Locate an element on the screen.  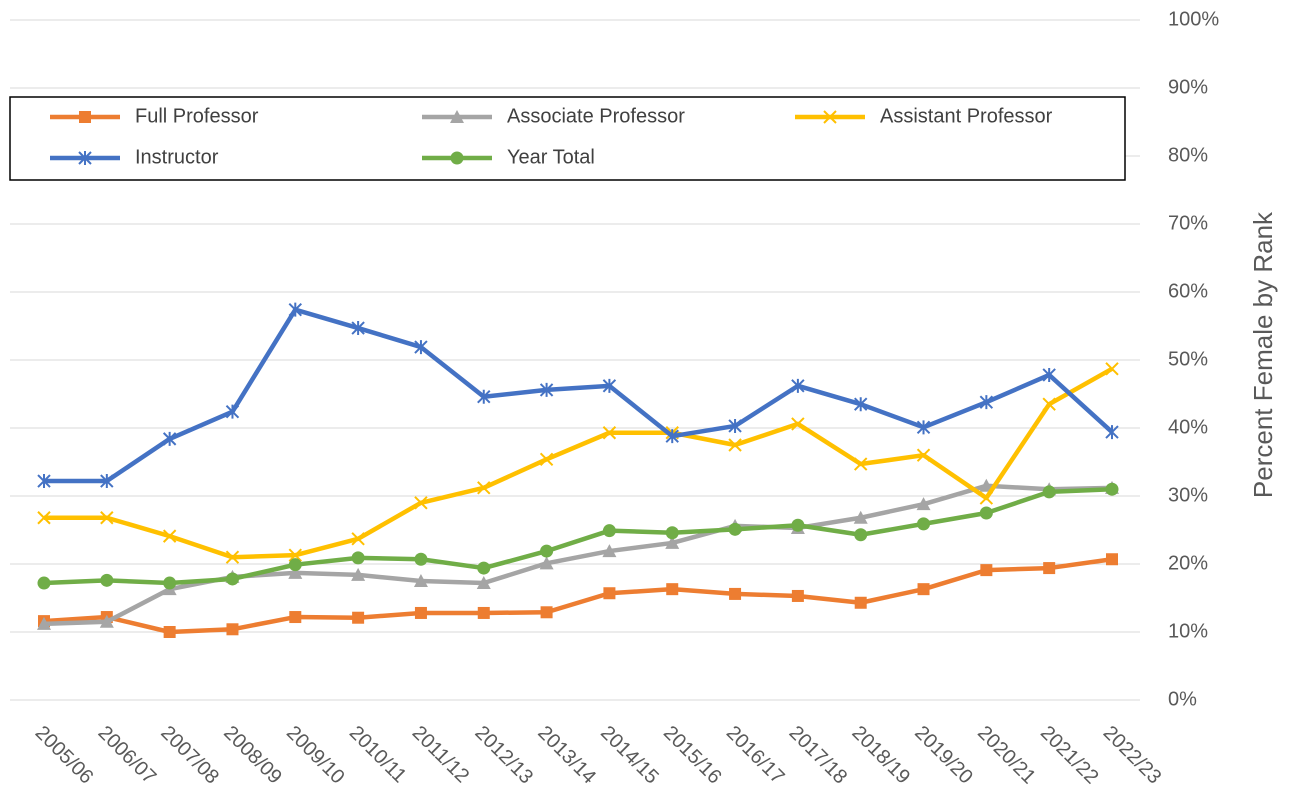
y-tick-label: 70% is located at coordinates (1188, 223).